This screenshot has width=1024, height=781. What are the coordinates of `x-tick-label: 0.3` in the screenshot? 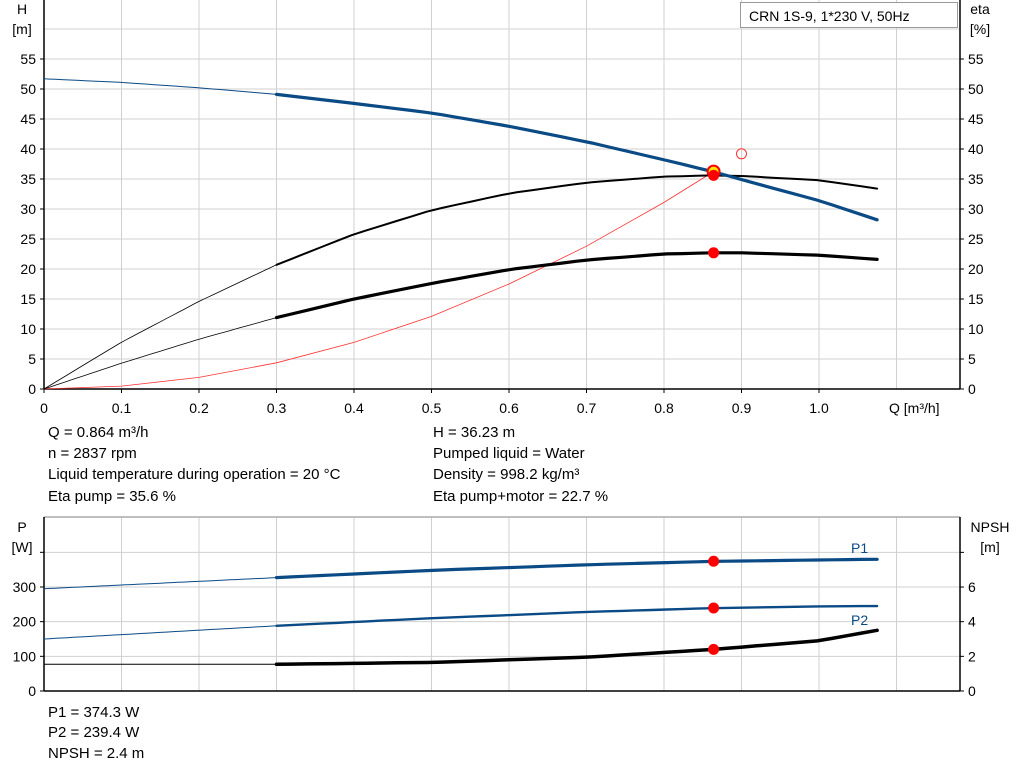 It's located at (277, 408).